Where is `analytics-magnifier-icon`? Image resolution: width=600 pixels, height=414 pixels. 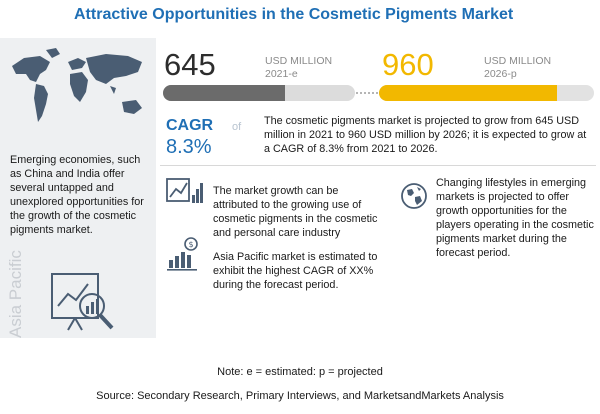
analytics-magnifier-icon is located at coordinates (82, 302).